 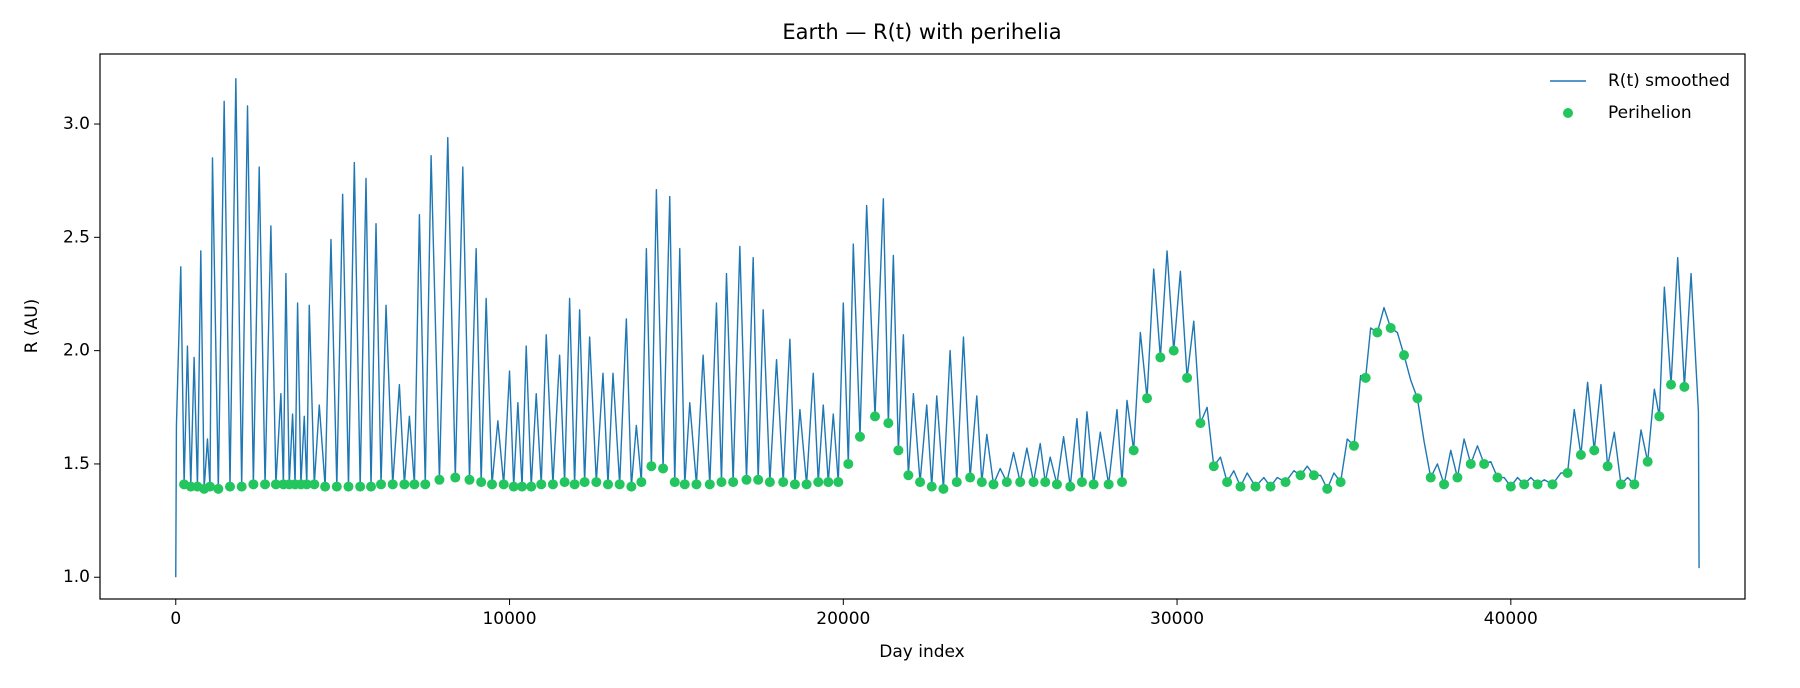 What do you see at coordinates (76, 464) in the screenshot?
I see `y-tick-label: 1.5` at bounding box center [76, 464].